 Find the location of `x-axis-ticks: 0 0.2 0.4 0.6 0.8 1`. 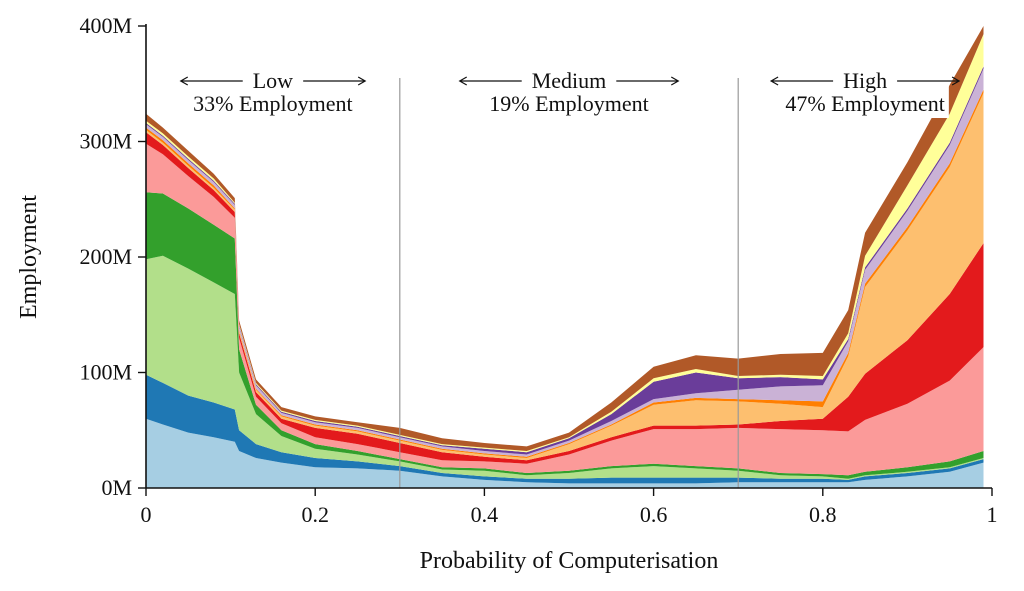

x-axis-ticks: 0 0.2 0.4 0.6 0.8 1 is located at coordinates (569, 507).